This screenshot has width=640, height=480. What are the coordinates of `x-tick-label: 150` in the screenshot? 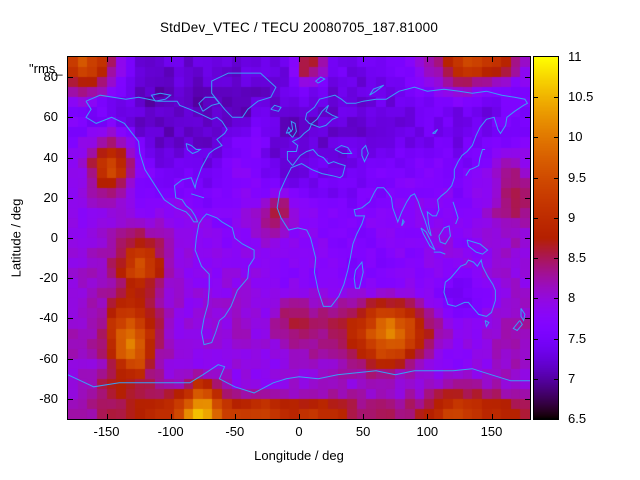 It's located at (491, 431).